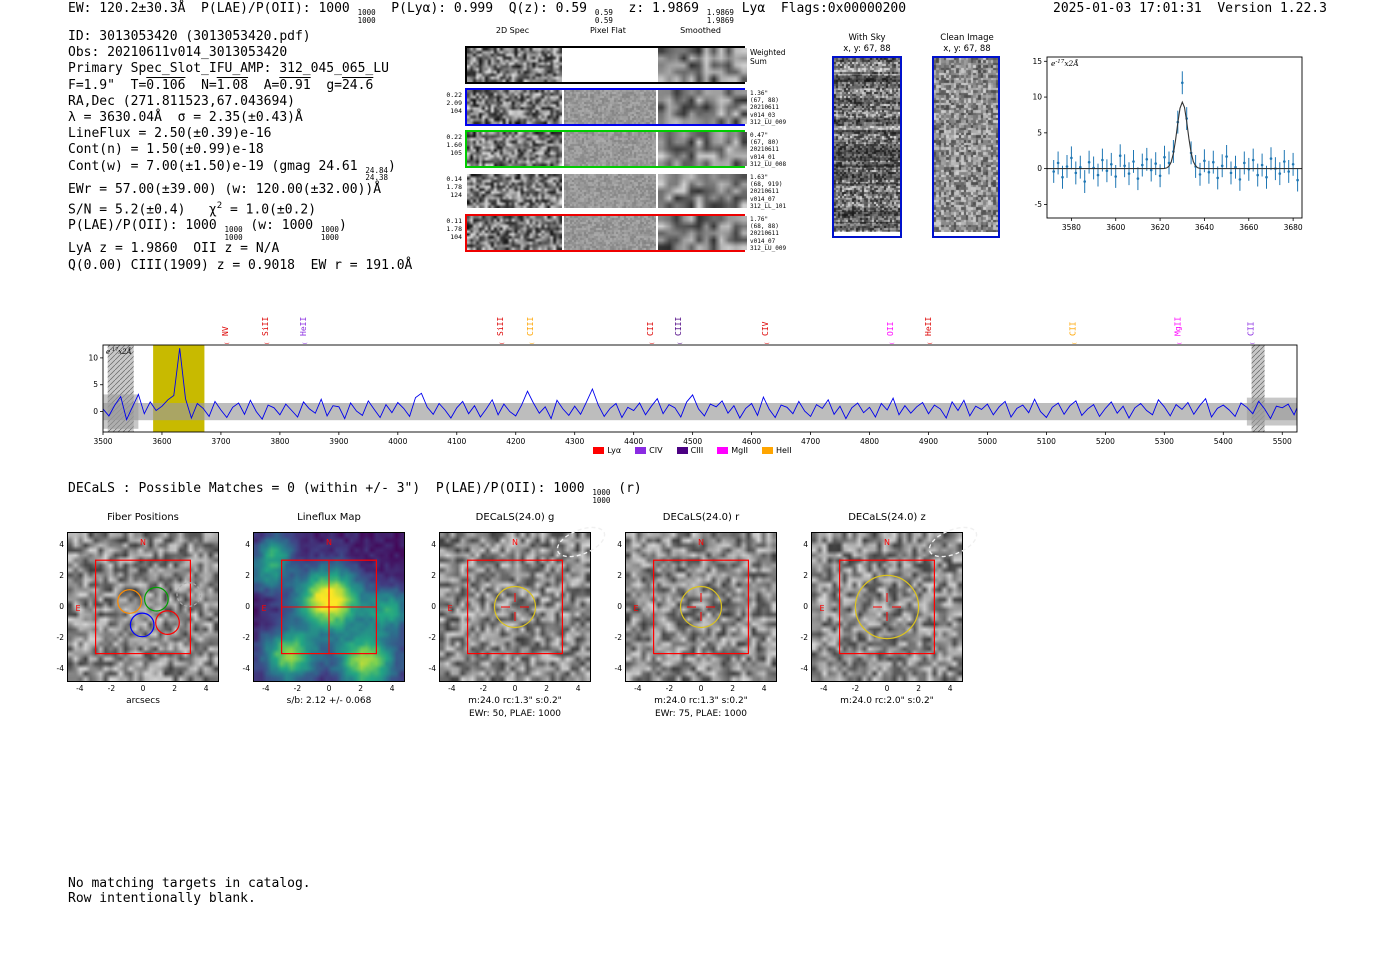 The width and height of the screenshot is (1400, 953). I want to click on info-line: RA,Dec (271.811523,67.043694), so click(240, 102).